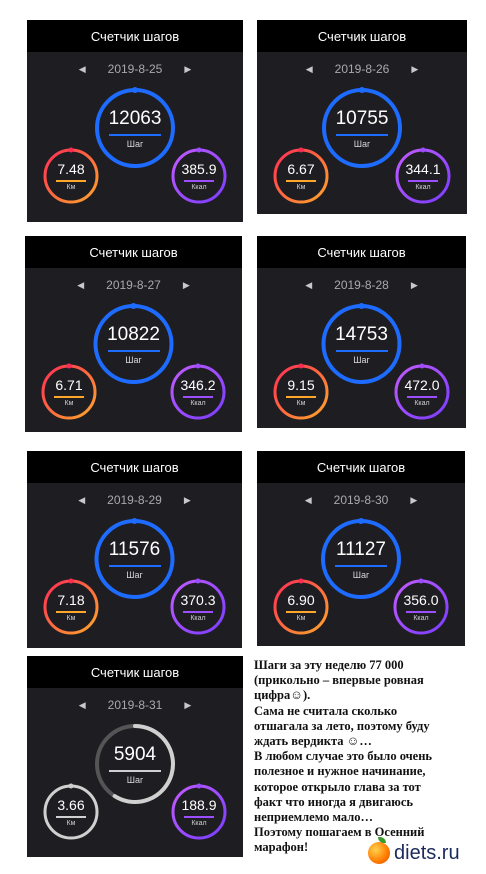 The height and width of the screenshot is (874, 486). I want to click on km-value: 3.66, so click(71, 805).